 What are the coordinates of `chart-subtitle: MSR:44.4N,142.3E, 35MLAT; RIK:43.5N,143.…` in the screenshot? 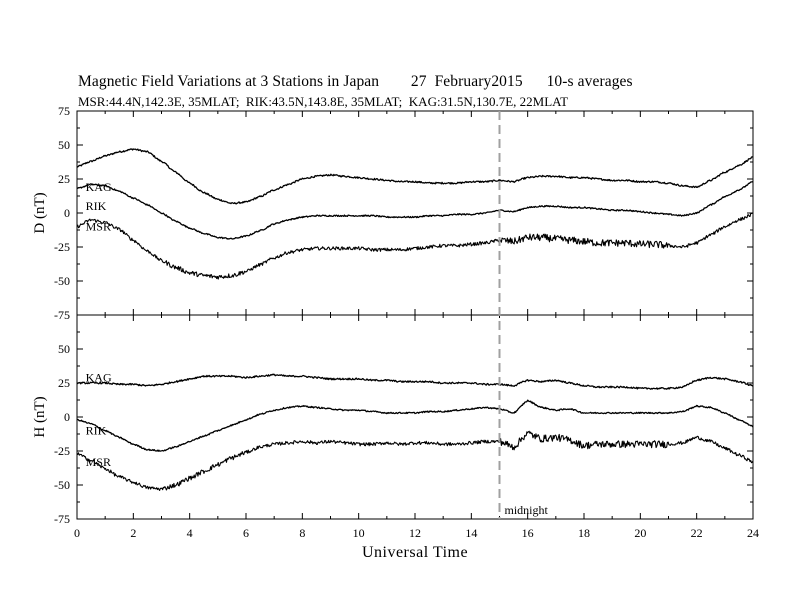 It's located at (323, 101).